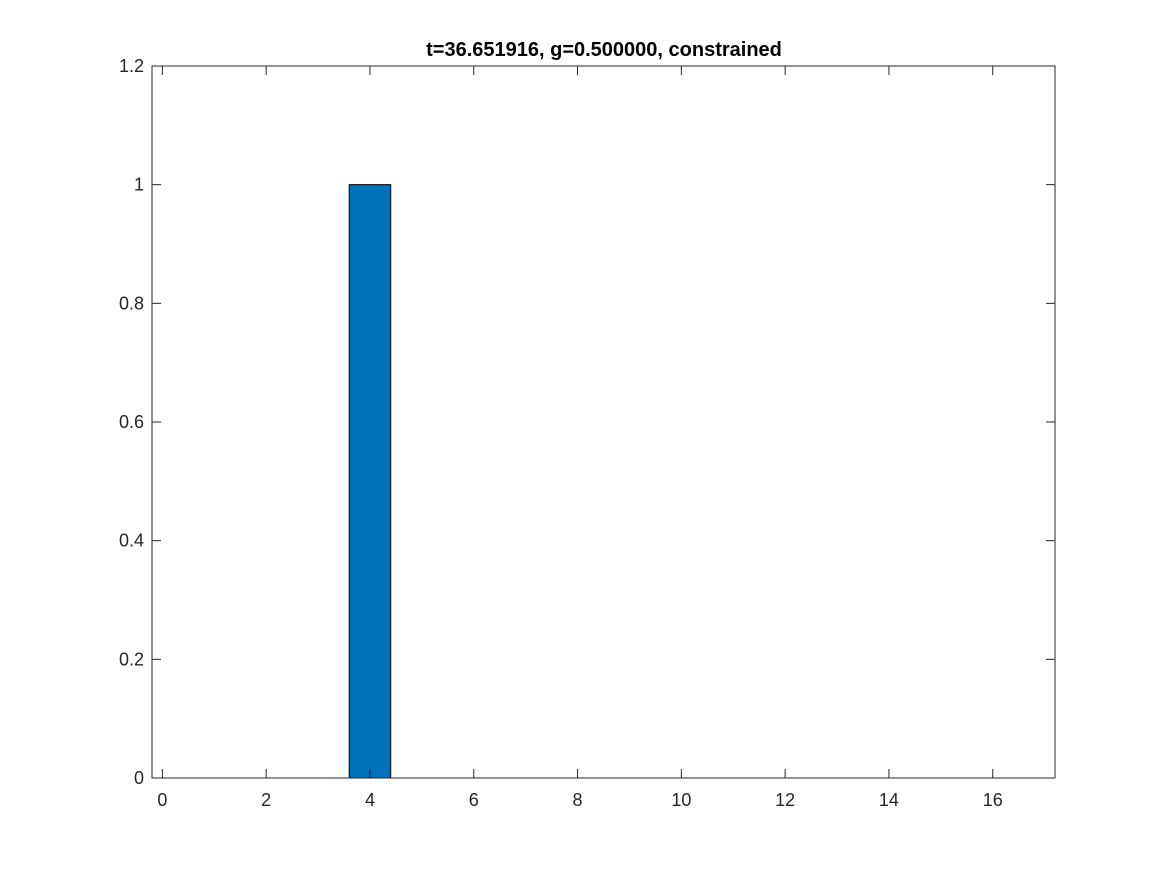 The width and height of the screenshot is (1167, 875). What do you see at coordinates (131, 541) in the screenshot?
I see `y-tick-label-2: 0.4` at bounding box center [131, 541].